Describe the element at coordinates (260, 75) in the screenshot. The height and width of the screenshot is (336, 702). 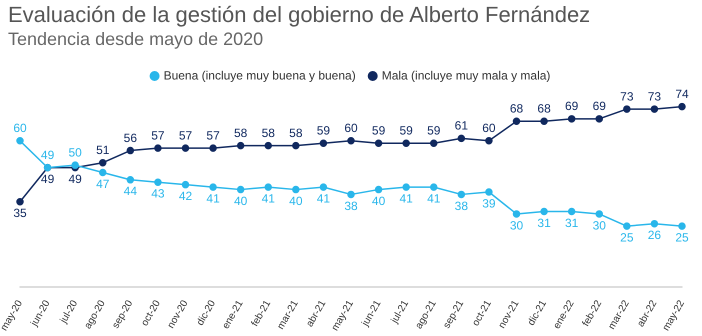
I see `legend-label: Buena (incluye muy buena y buena)` at that location.